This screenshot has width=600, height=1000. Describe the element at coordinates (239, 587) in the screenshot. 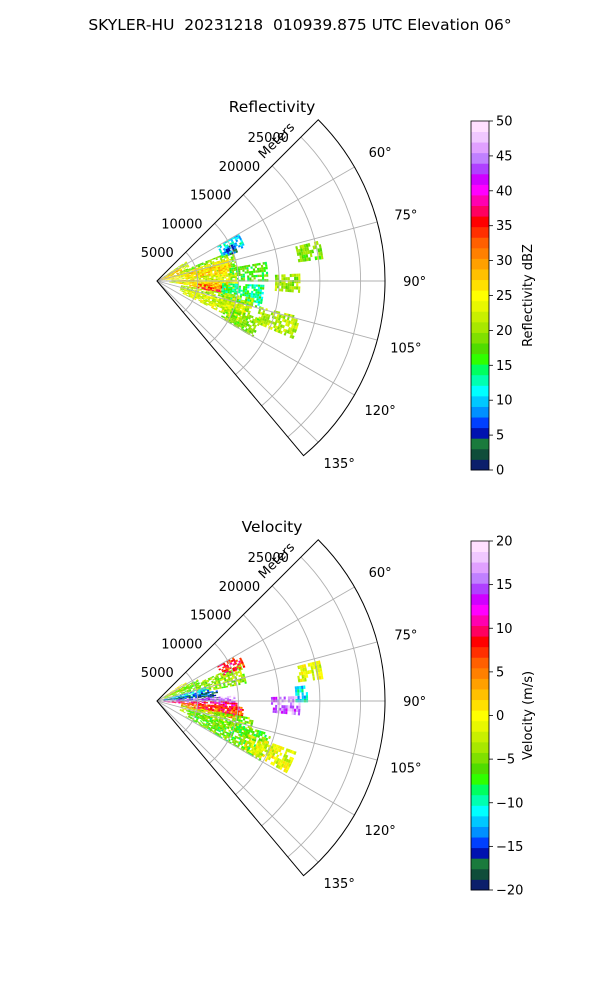

I see `range-tick-label: 20000` at that location.